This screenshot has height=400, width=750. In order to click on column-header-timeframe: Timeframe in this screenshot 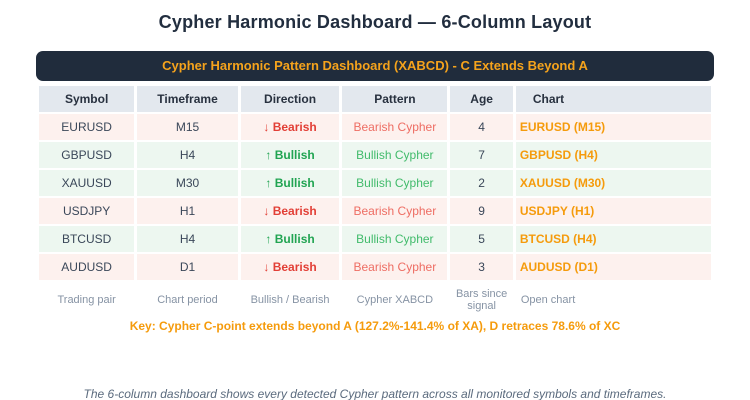, I will do `click(187, 99)`.